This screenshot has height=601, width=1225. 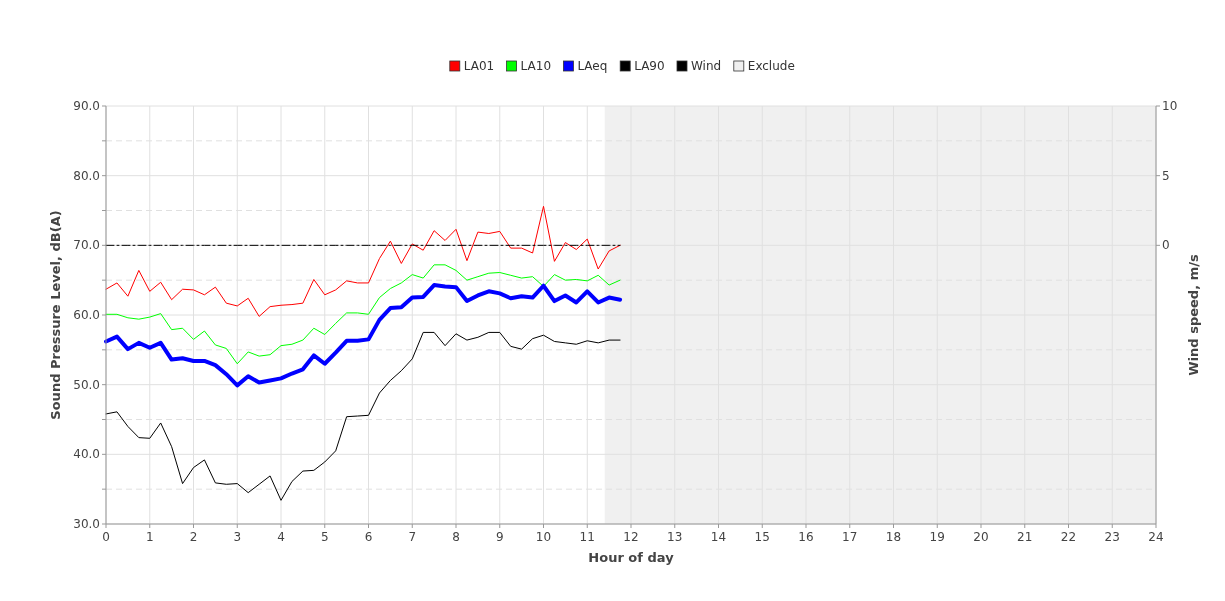 What do you see at coordinates (806, 537) in the screenshot?
I see `x-tick-label: 16` at bounding box center [806, 537].